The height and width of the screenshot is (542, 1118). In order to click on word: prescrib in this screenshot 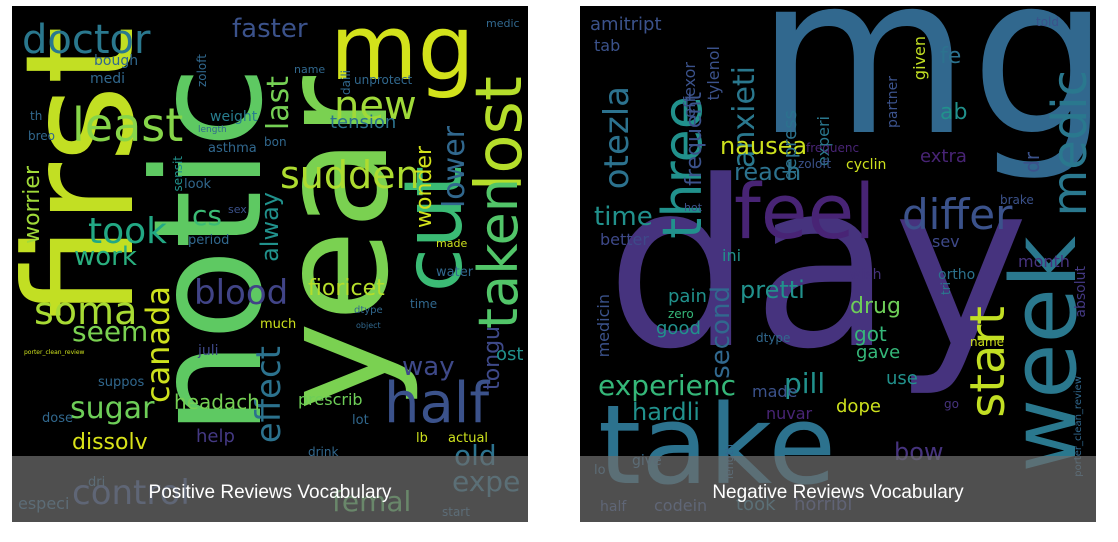, I will do `click(330, 399)`.